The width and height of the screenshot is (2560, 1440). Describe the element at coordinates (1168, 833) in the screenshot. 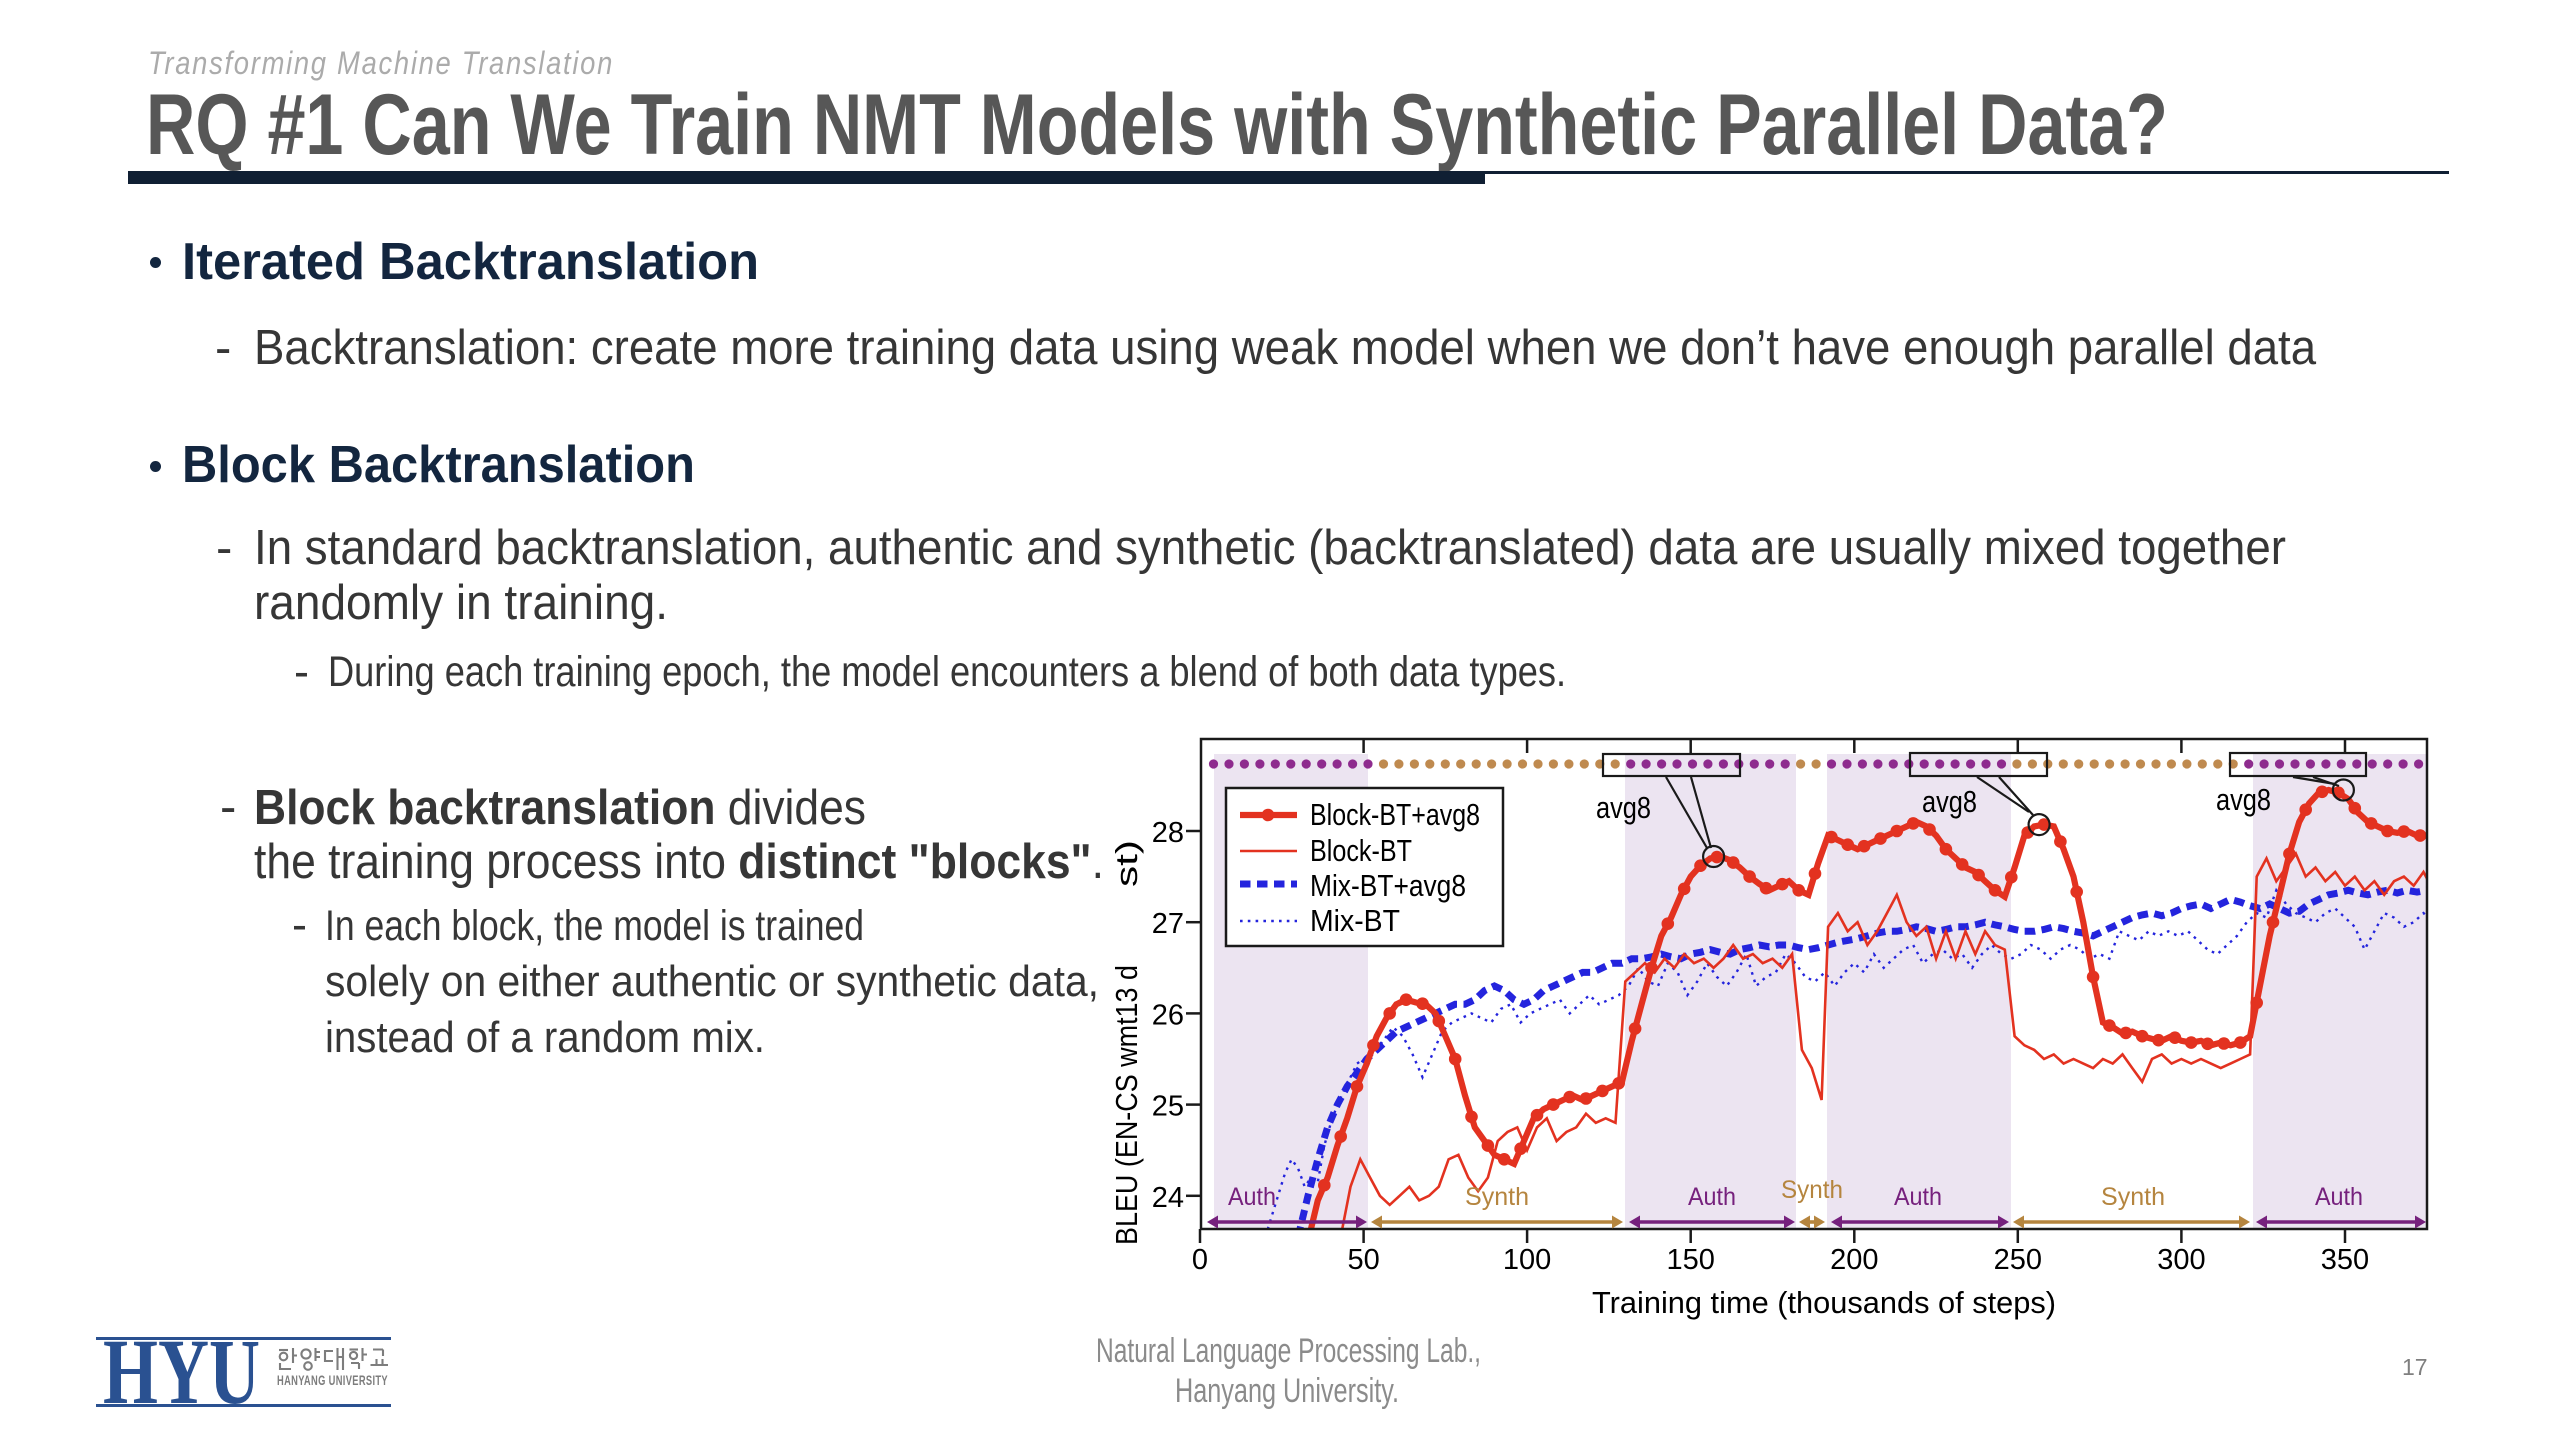

I see `svg-text: 28` at that location.